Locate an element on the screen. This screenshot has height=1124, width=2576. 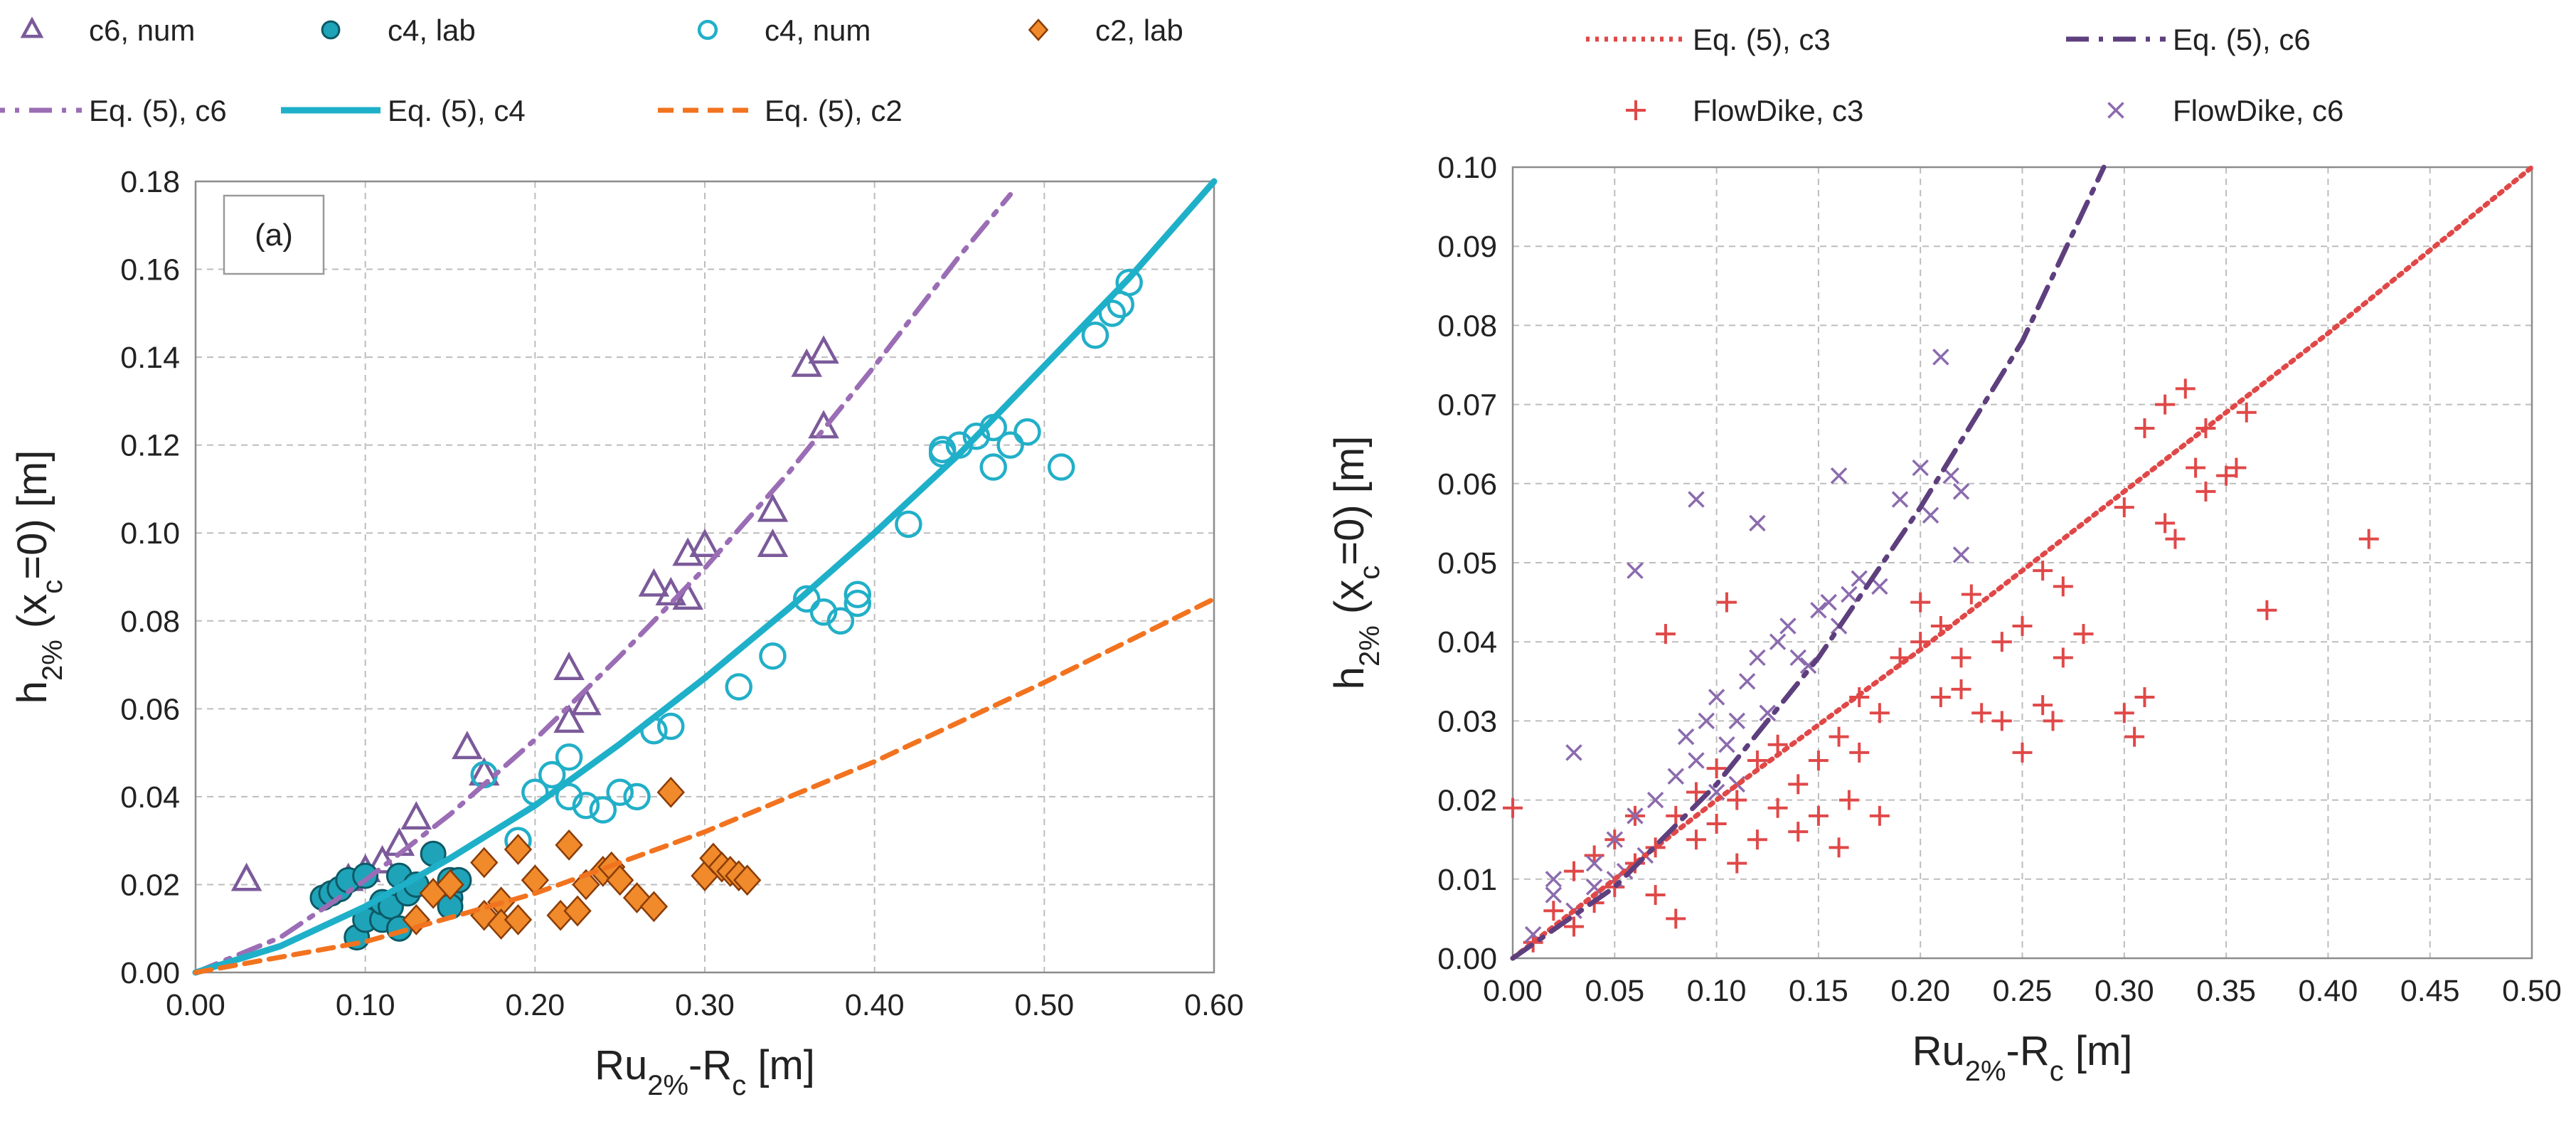
y-tick-label-b-2: 0.02 is located at coordinates (1467, 801).